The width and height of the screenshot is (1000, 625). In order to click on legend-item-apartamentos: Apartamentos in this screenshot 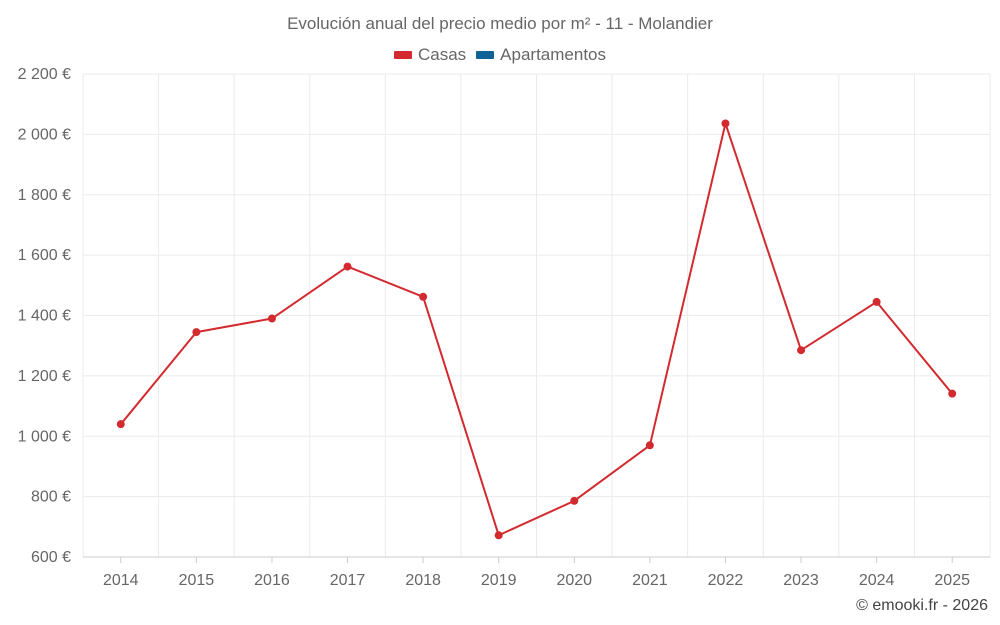, I will do `click(541, 55)`.